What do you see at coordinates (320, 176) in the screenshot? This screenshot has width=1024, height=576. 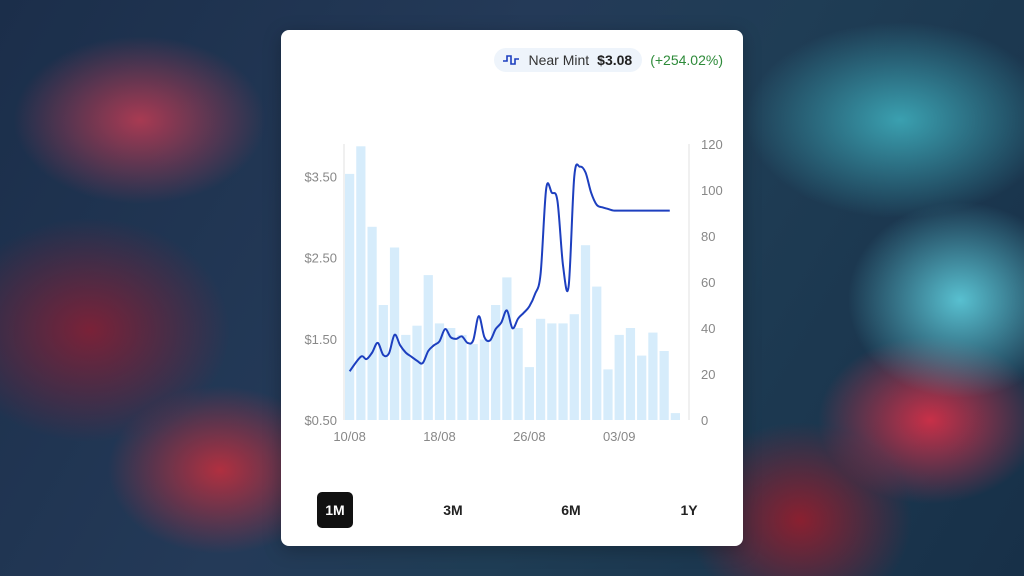 I see `y-left-tick-label: $3.50` at bounding box center [320, 176].